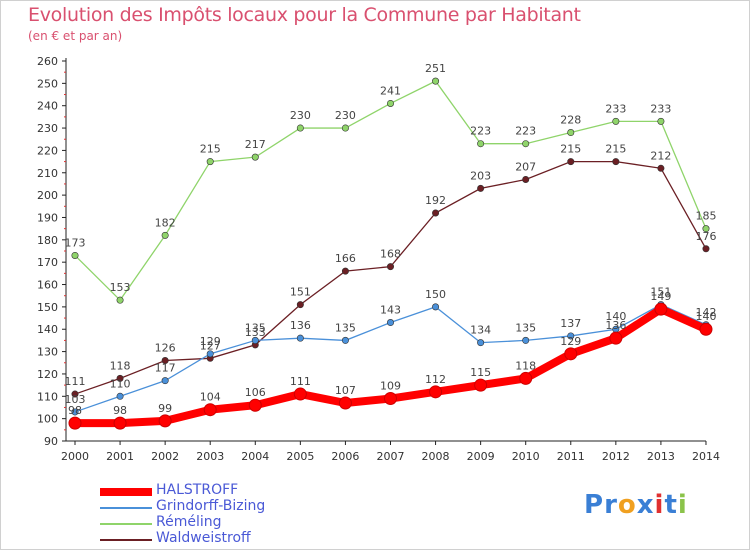  I want to click on data-label: 109, so click(390, 386).